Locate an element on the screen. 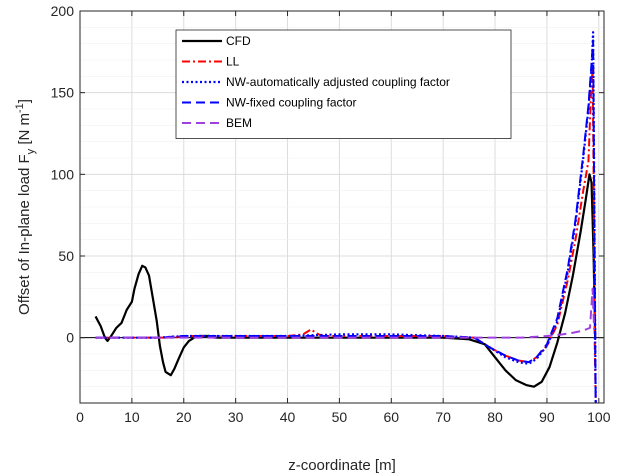 The height and width of the screenshot is (475, 627). x-tick-label: 10 is located at coordinates (132, 417).